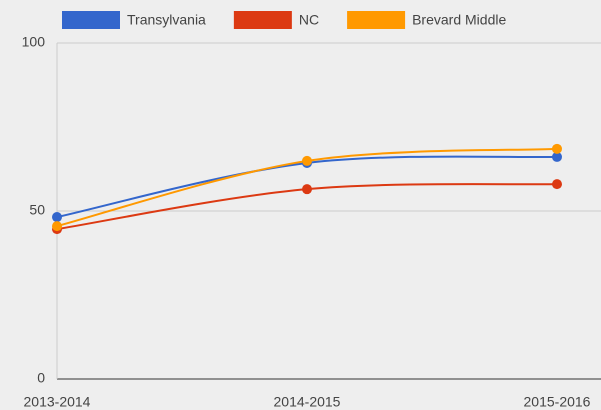 The height and width of the screenshot is (410, 601). I want to click on x-tick-label: 2014-2015, so click(307, 402).